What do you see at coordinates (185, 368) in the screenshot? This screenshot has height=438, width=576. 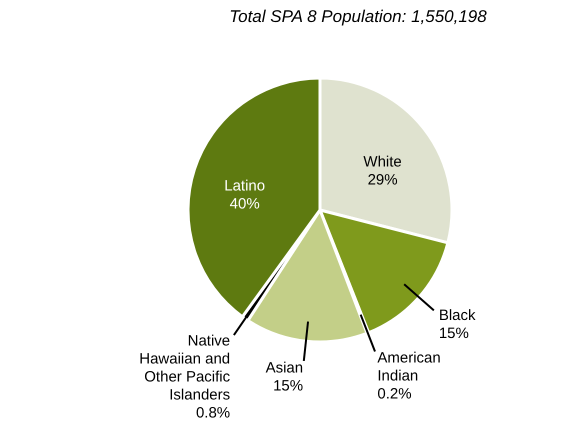 I see `slice-label: Native Hawaiian and Other Pacific Islanders` at bounding box center [185, 368].